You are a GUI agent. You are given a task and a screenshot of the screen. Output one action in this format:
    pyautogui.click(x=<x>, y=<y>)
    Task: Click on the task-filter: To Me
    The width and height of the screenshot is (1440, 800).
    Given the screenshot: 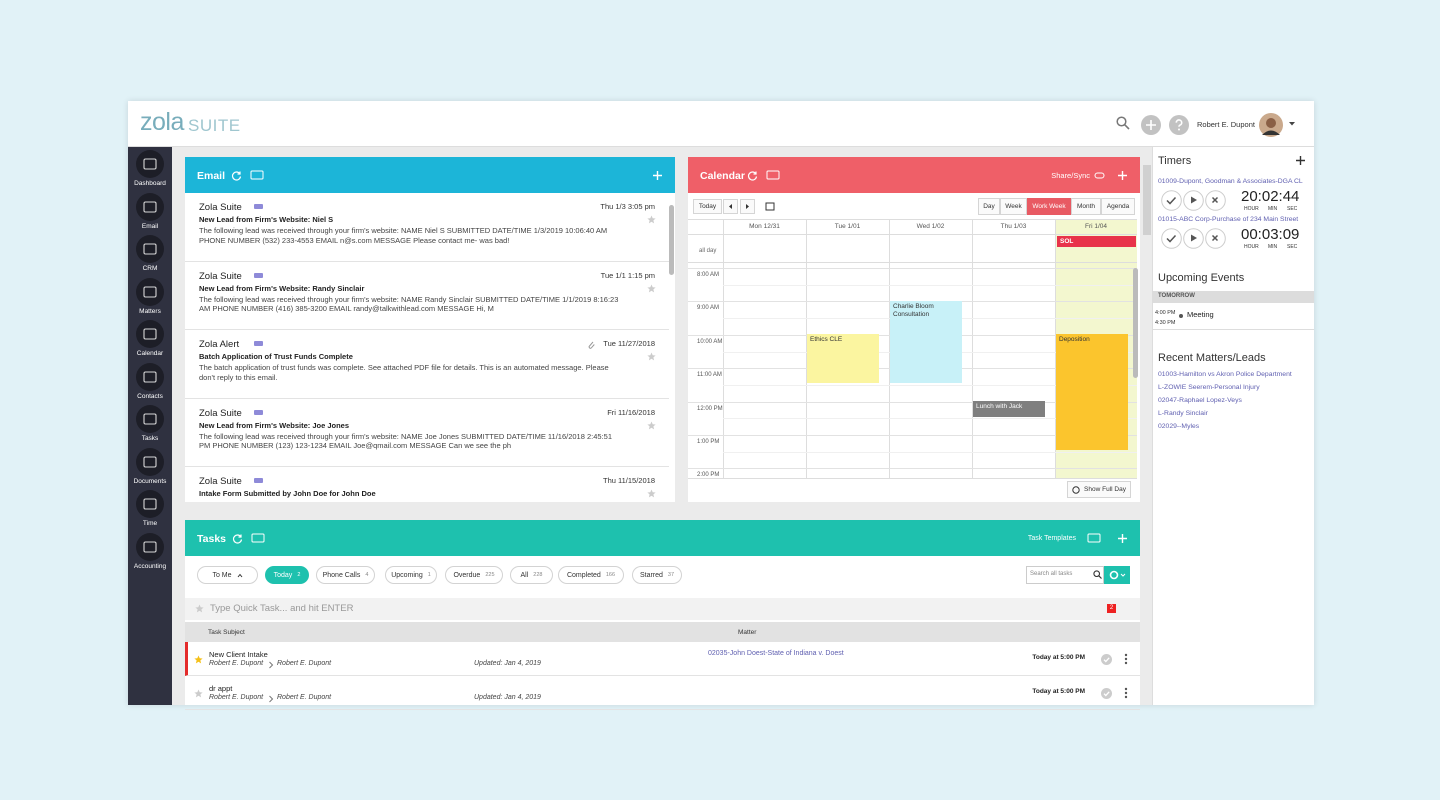 What is the action you would take?
    pyautogui.click(x=227, y=575)
    